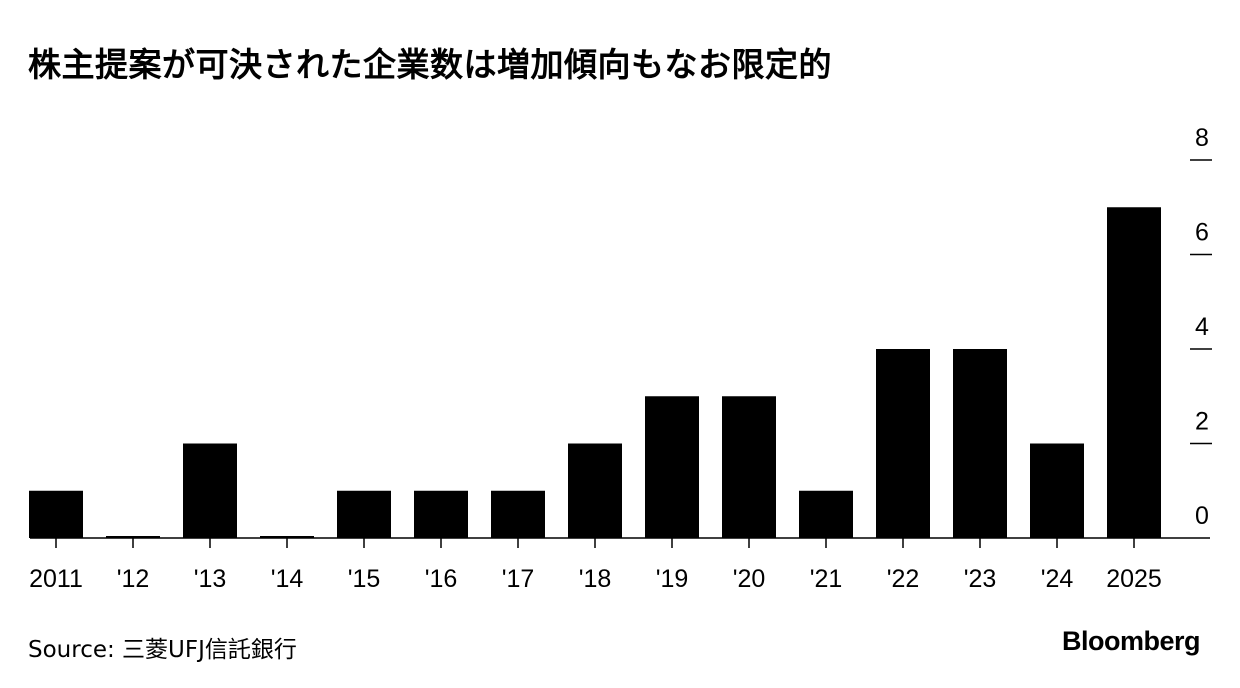 This screenshot has width=1240, height=688. I want to click on x-tick-label: '22, so click(903, 579).